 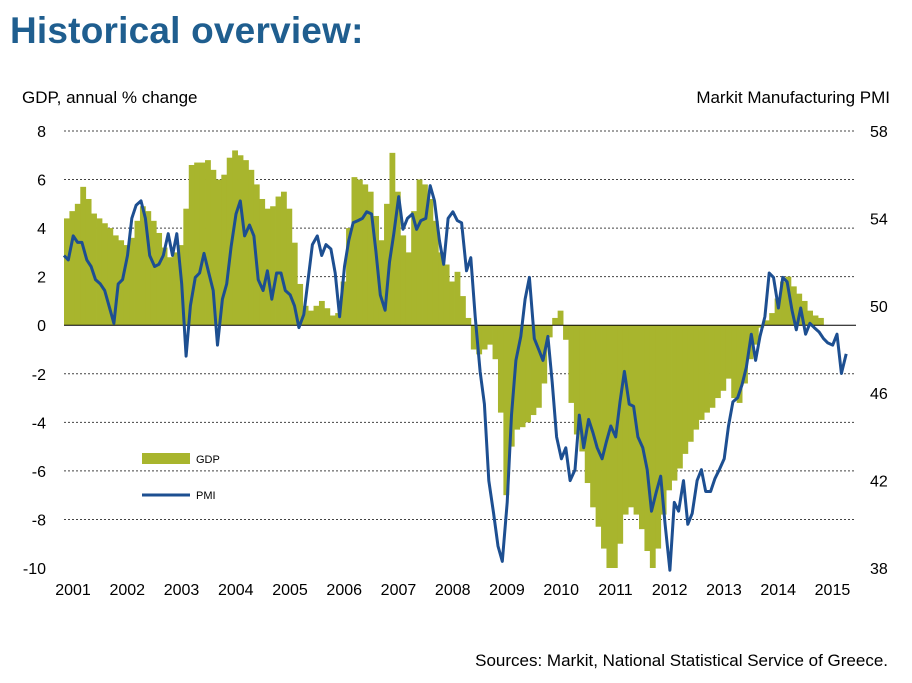 I want to click on left-tick-label: -6, so click(x=39, y=472).